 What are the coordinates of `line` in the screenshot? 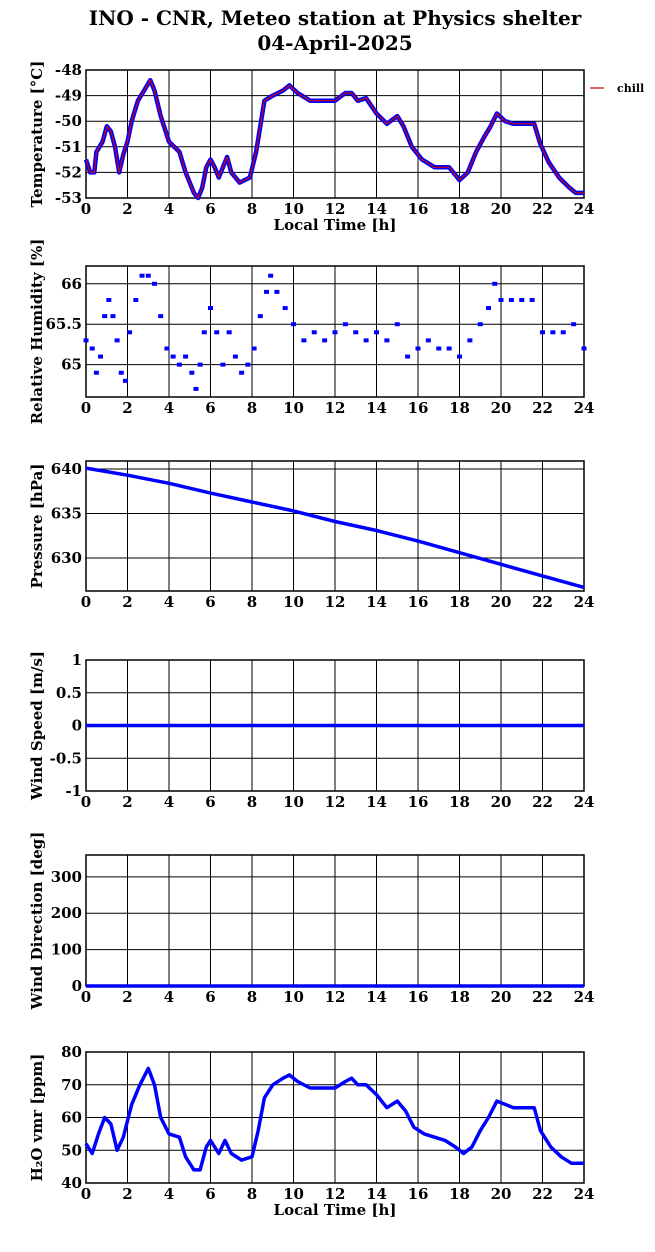 It's located at (334, 139).